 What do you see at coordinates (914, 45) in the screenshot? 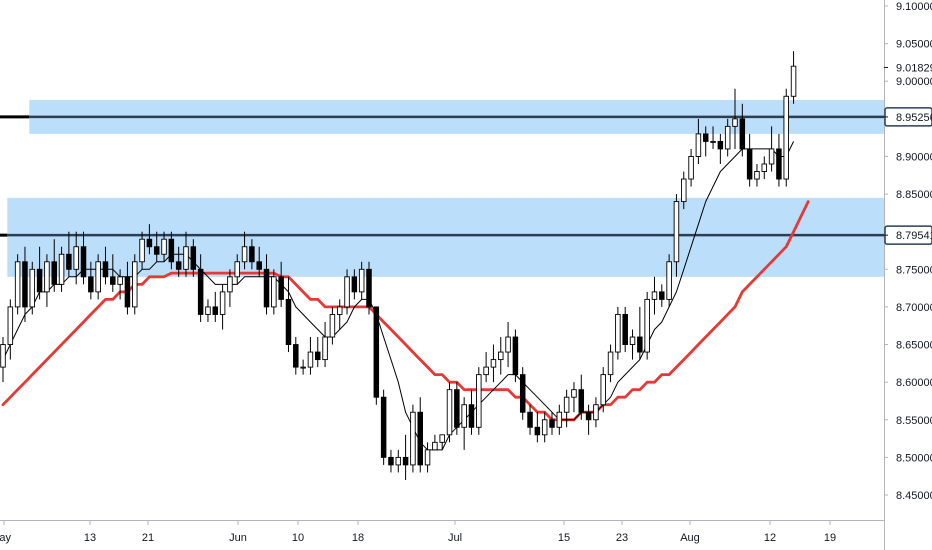
I see `y-tick-label: 9.05000` at bounding box center [914, 45].